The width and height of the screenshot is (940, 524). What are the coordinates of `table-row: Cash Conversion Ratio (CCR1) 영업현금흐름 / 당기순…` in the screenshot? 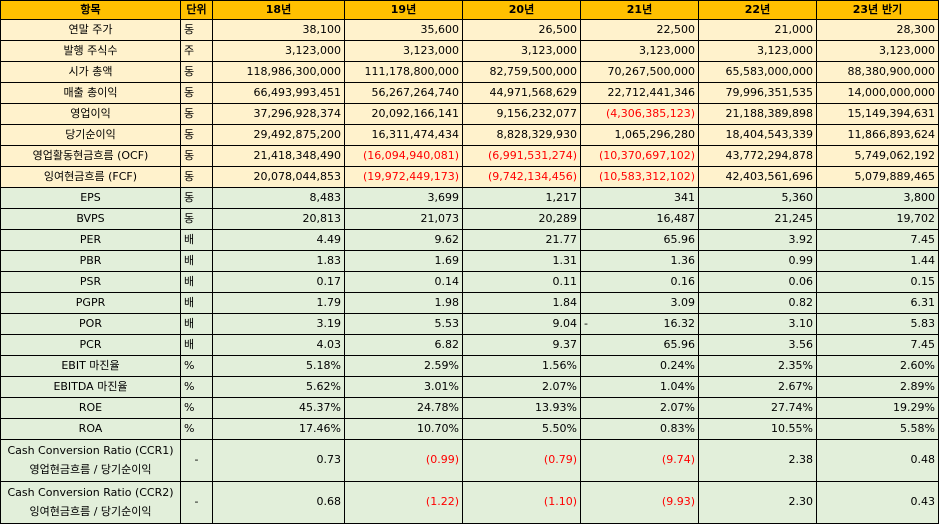 It's located at (469, 460).